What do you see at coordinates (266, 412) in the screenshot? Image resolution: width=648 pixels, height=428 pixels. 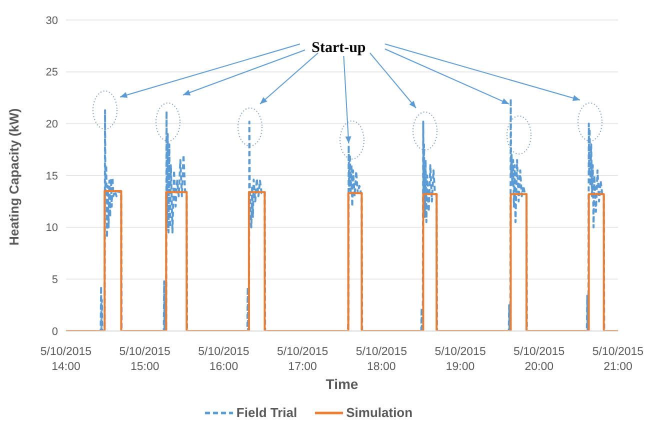 I see `legend-label: Field Trial` at bounding box center [266, 412].